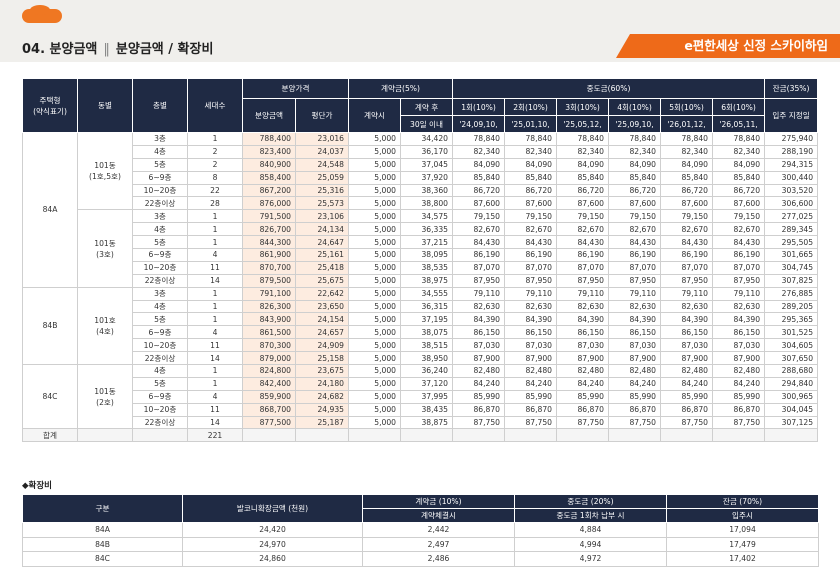 The image size is (840, 581). I want to click on value-cell: 36,315, so click(427, 306).